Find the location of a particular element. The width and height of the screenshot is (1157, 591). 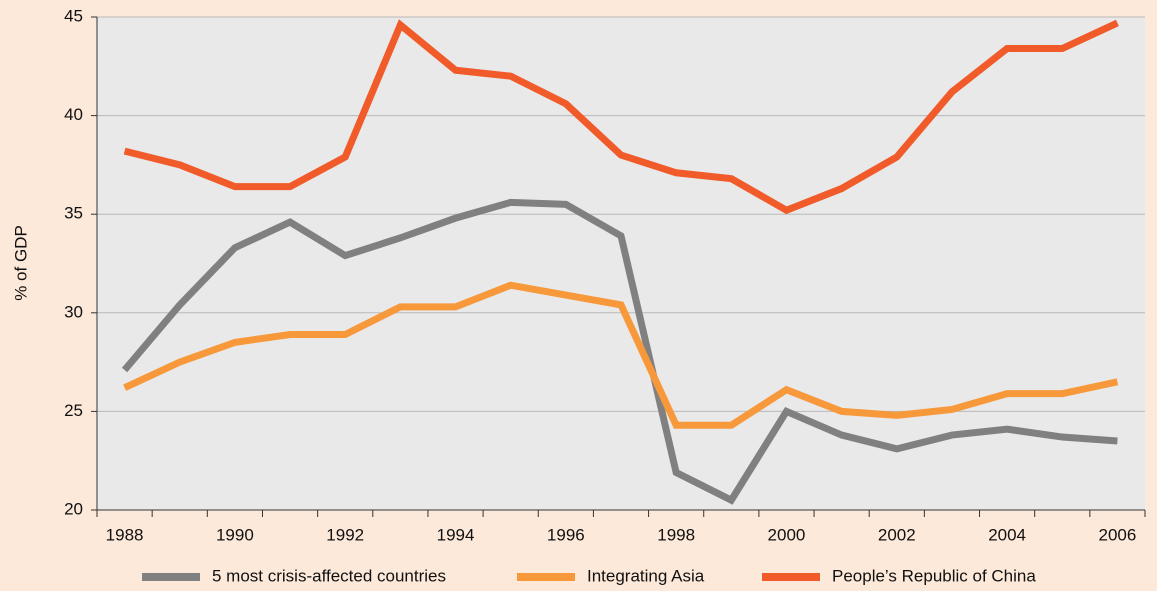

y-tick-label: 45 is located at coordinates (73, 15).